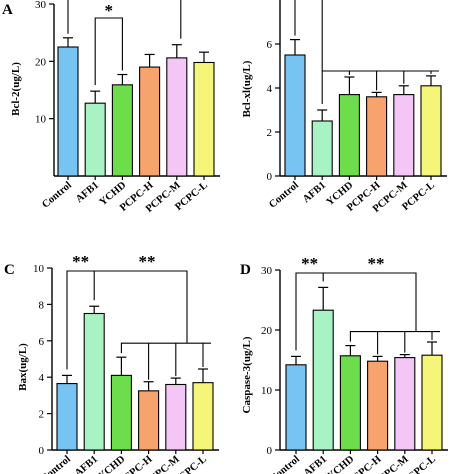 The image size is (474, 474). What do you see at coordinates (95, 139) in the screenshot?
I see `bar-a-afb1` at bounding box center [95, 139].